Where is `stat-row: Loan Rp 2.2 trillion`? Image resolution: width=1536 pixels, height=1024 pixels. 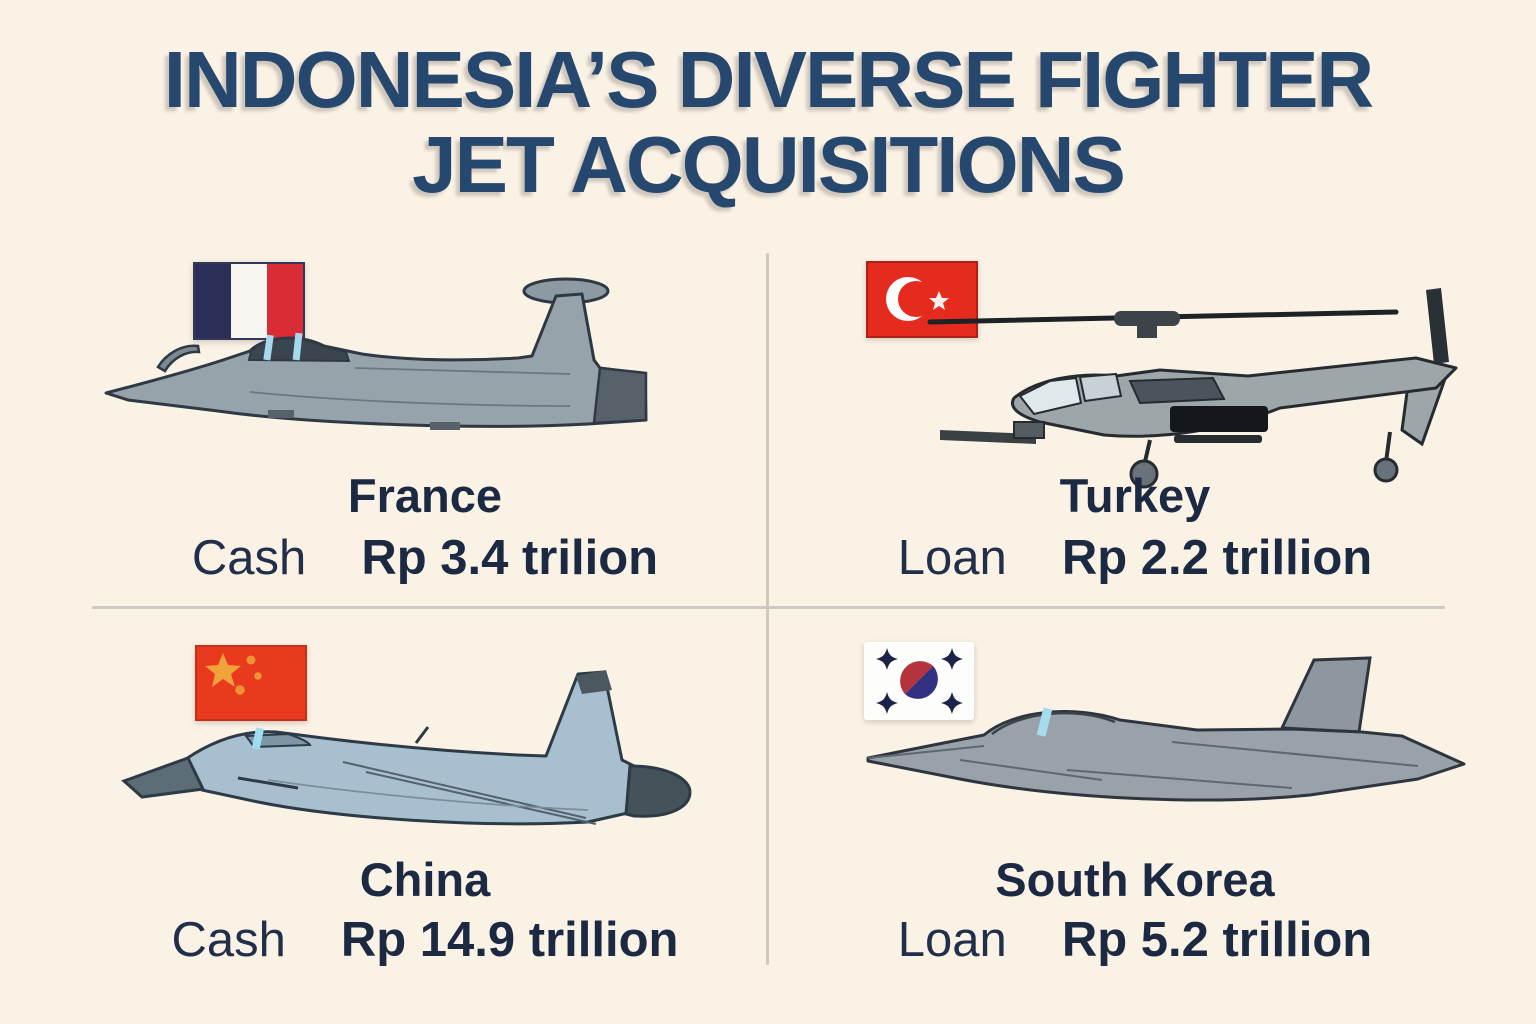 stat-row: Loan Rp 2.2 trillion is located at coordinates (1135, 558).